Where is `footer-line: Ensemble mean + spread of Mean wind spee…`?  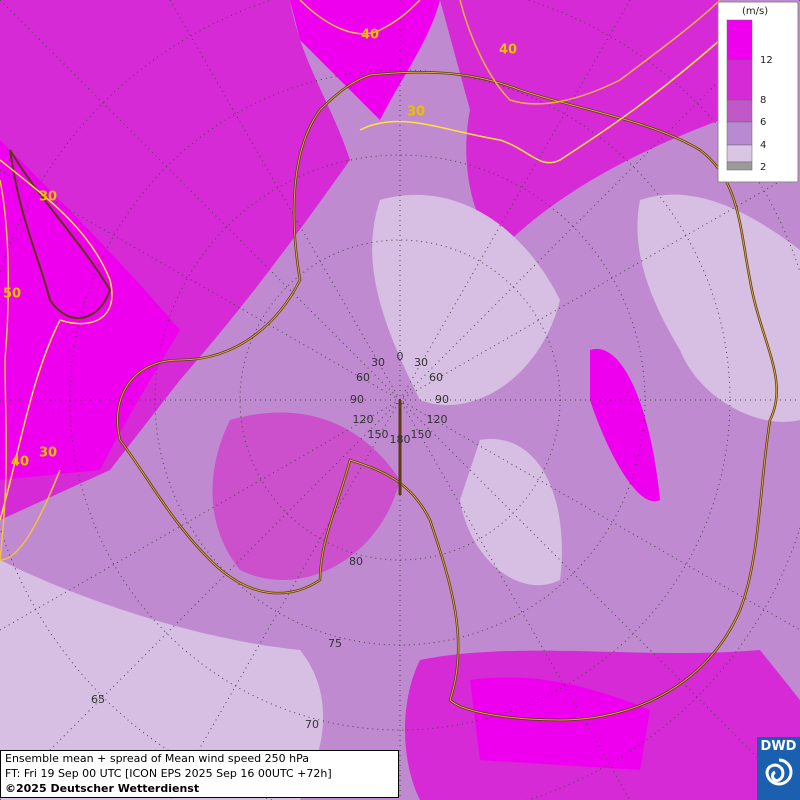
footer-line: Ensemble mean + spread of Mean wind spee… is located at coordinates (157, 758).